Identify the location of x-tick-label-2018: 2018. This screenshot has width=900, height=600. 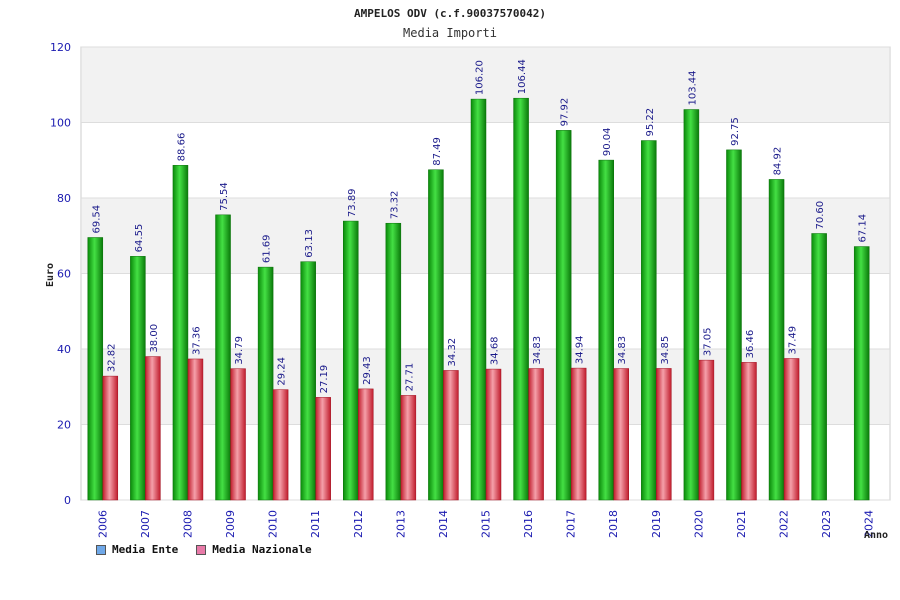
(613, 524).